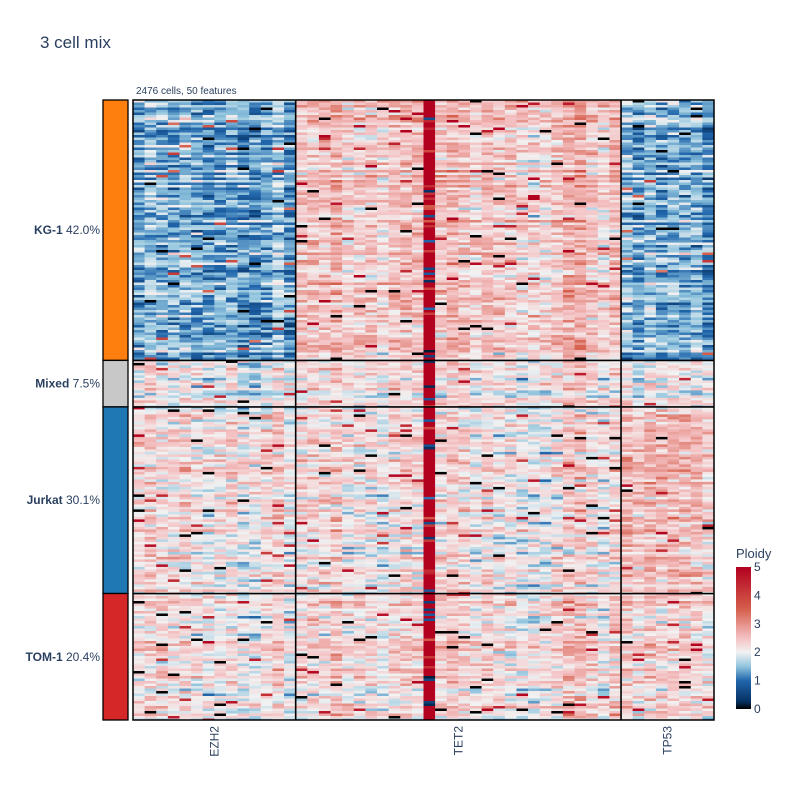 The width and height of the screenshot is (800, 800). Describe the element at coordinates (64, 500) in the screenshot. I see `group-label-jurkat: Jurkat 30.1%` at that location.